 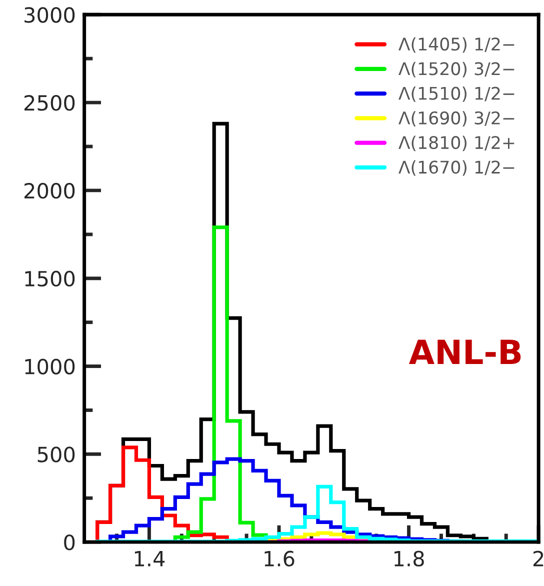 What do you see at coordinates (49, 190) in the screenshot?
I see `y-tick-label: 2000` at bounding box center [49, 190].